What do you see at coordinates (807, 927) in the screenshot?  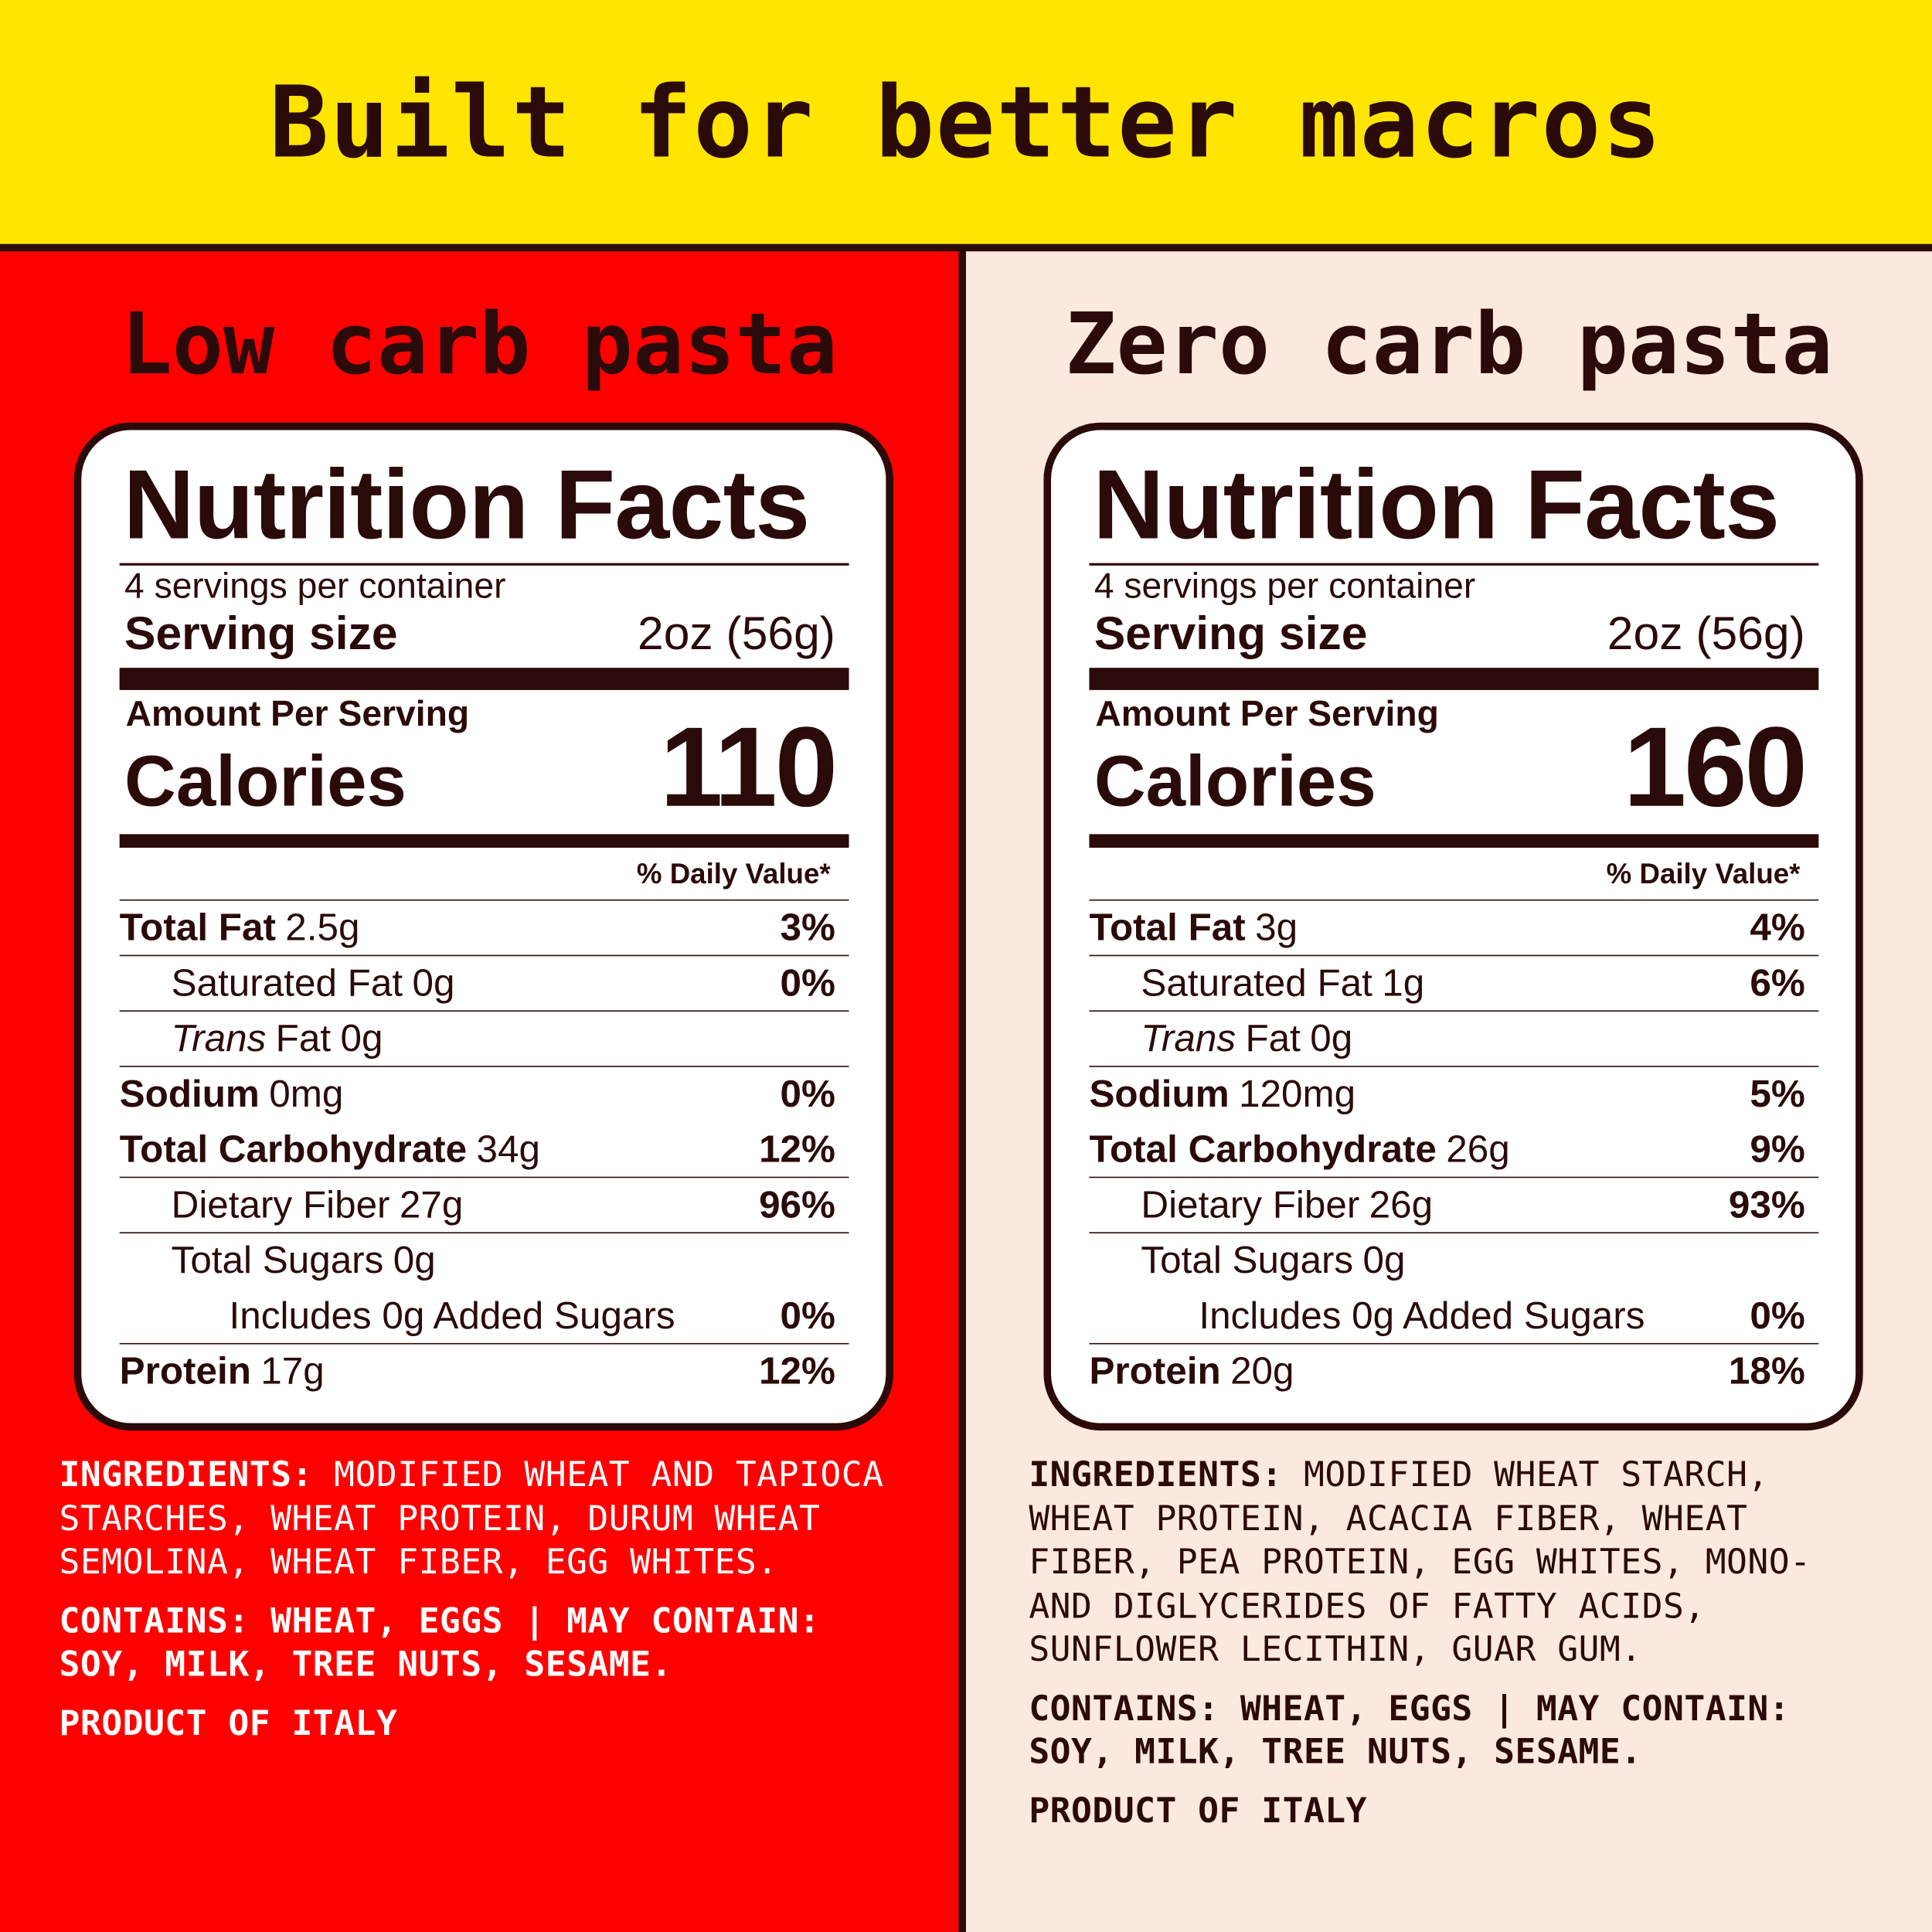 I see `daily-value: 3%` at bounding box center [807, 927].